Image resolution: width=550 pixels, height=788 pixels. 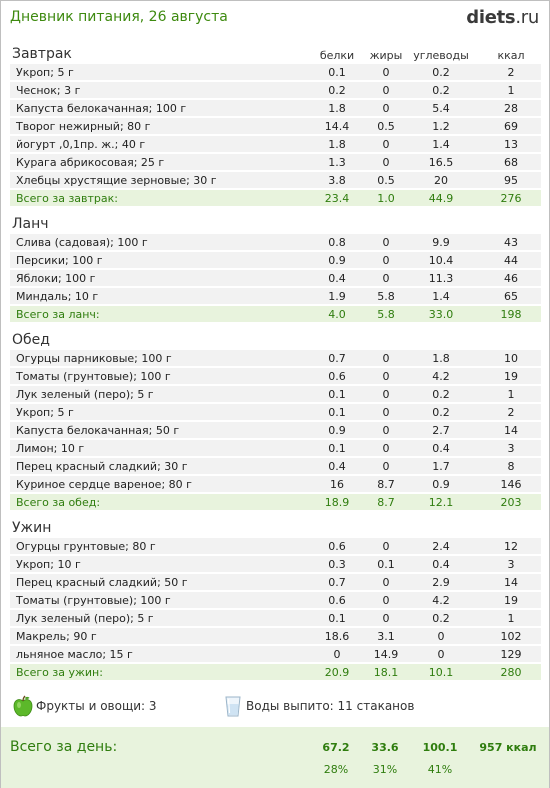 What do you see at coordinates (511, 358) in the screenshot?
I see `food-kcal: 10` at bounding box center [511, 358].